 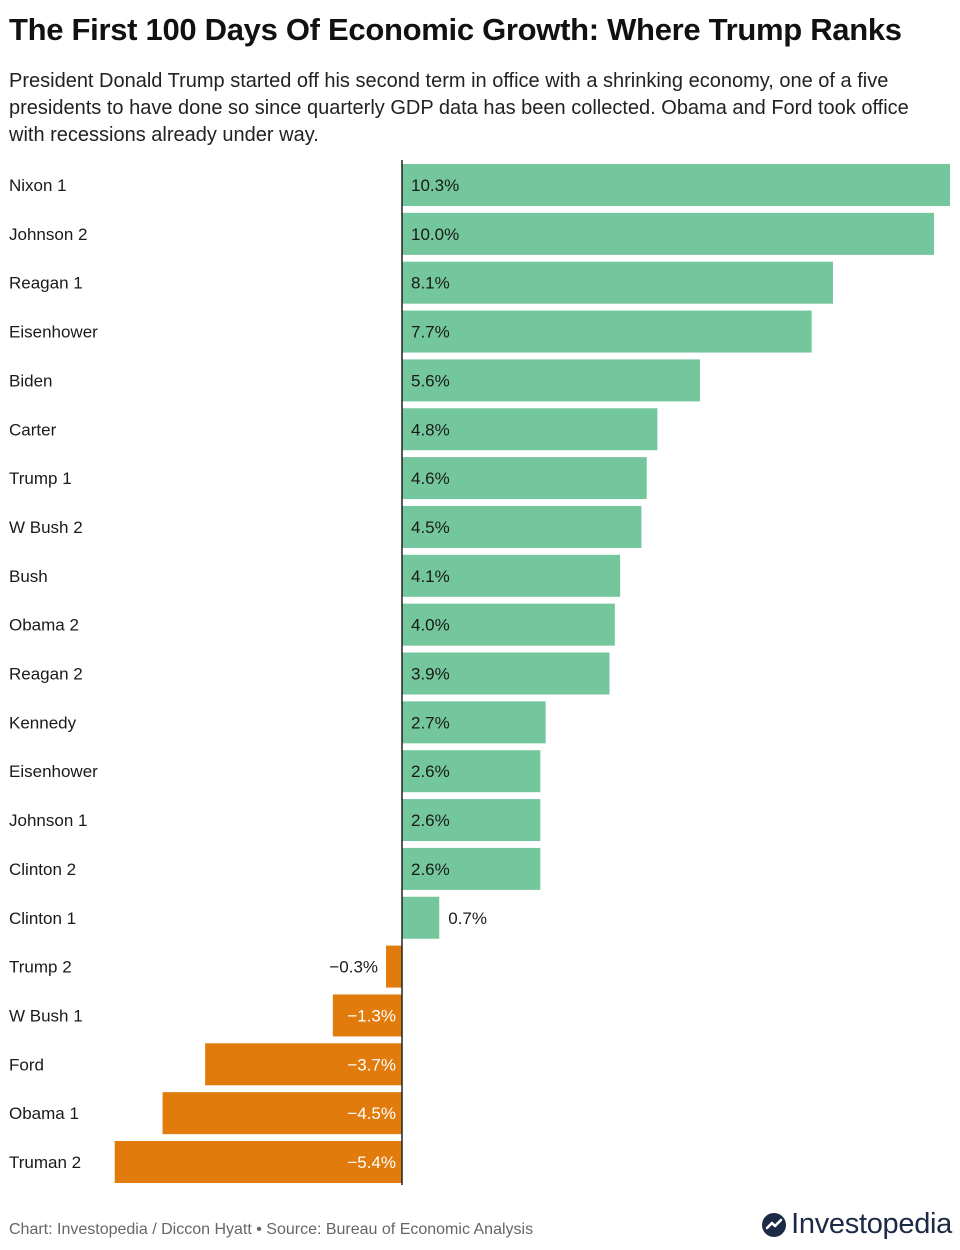 I want to click on value-label: 10.0%, so click(x=435, y=234).